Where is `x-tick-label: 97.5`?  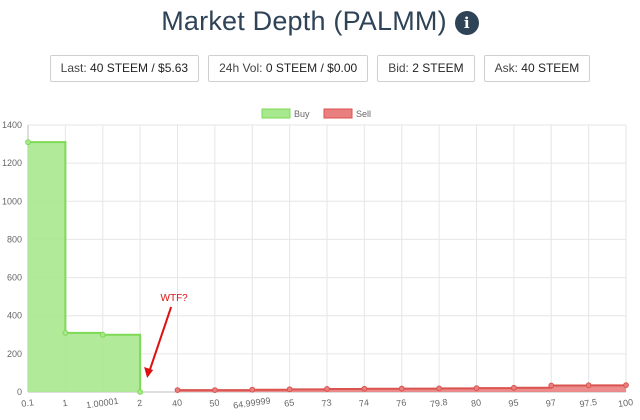
x-tick-label: 97.5 is located at coordinates (588, 403).